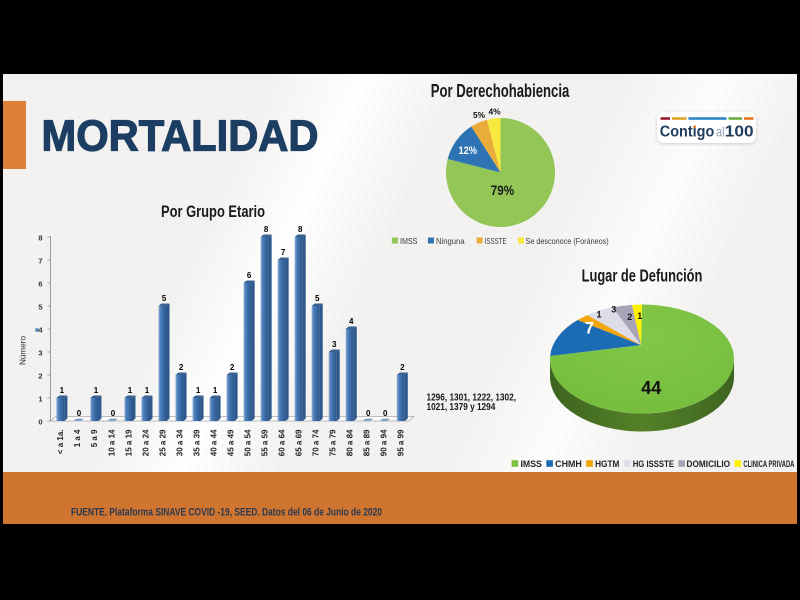 This screenshot has width=800, height=600. Describe the element at coordinates (60, 442) in the screenshot. I see `svg-text: < a 1a.` at that location.